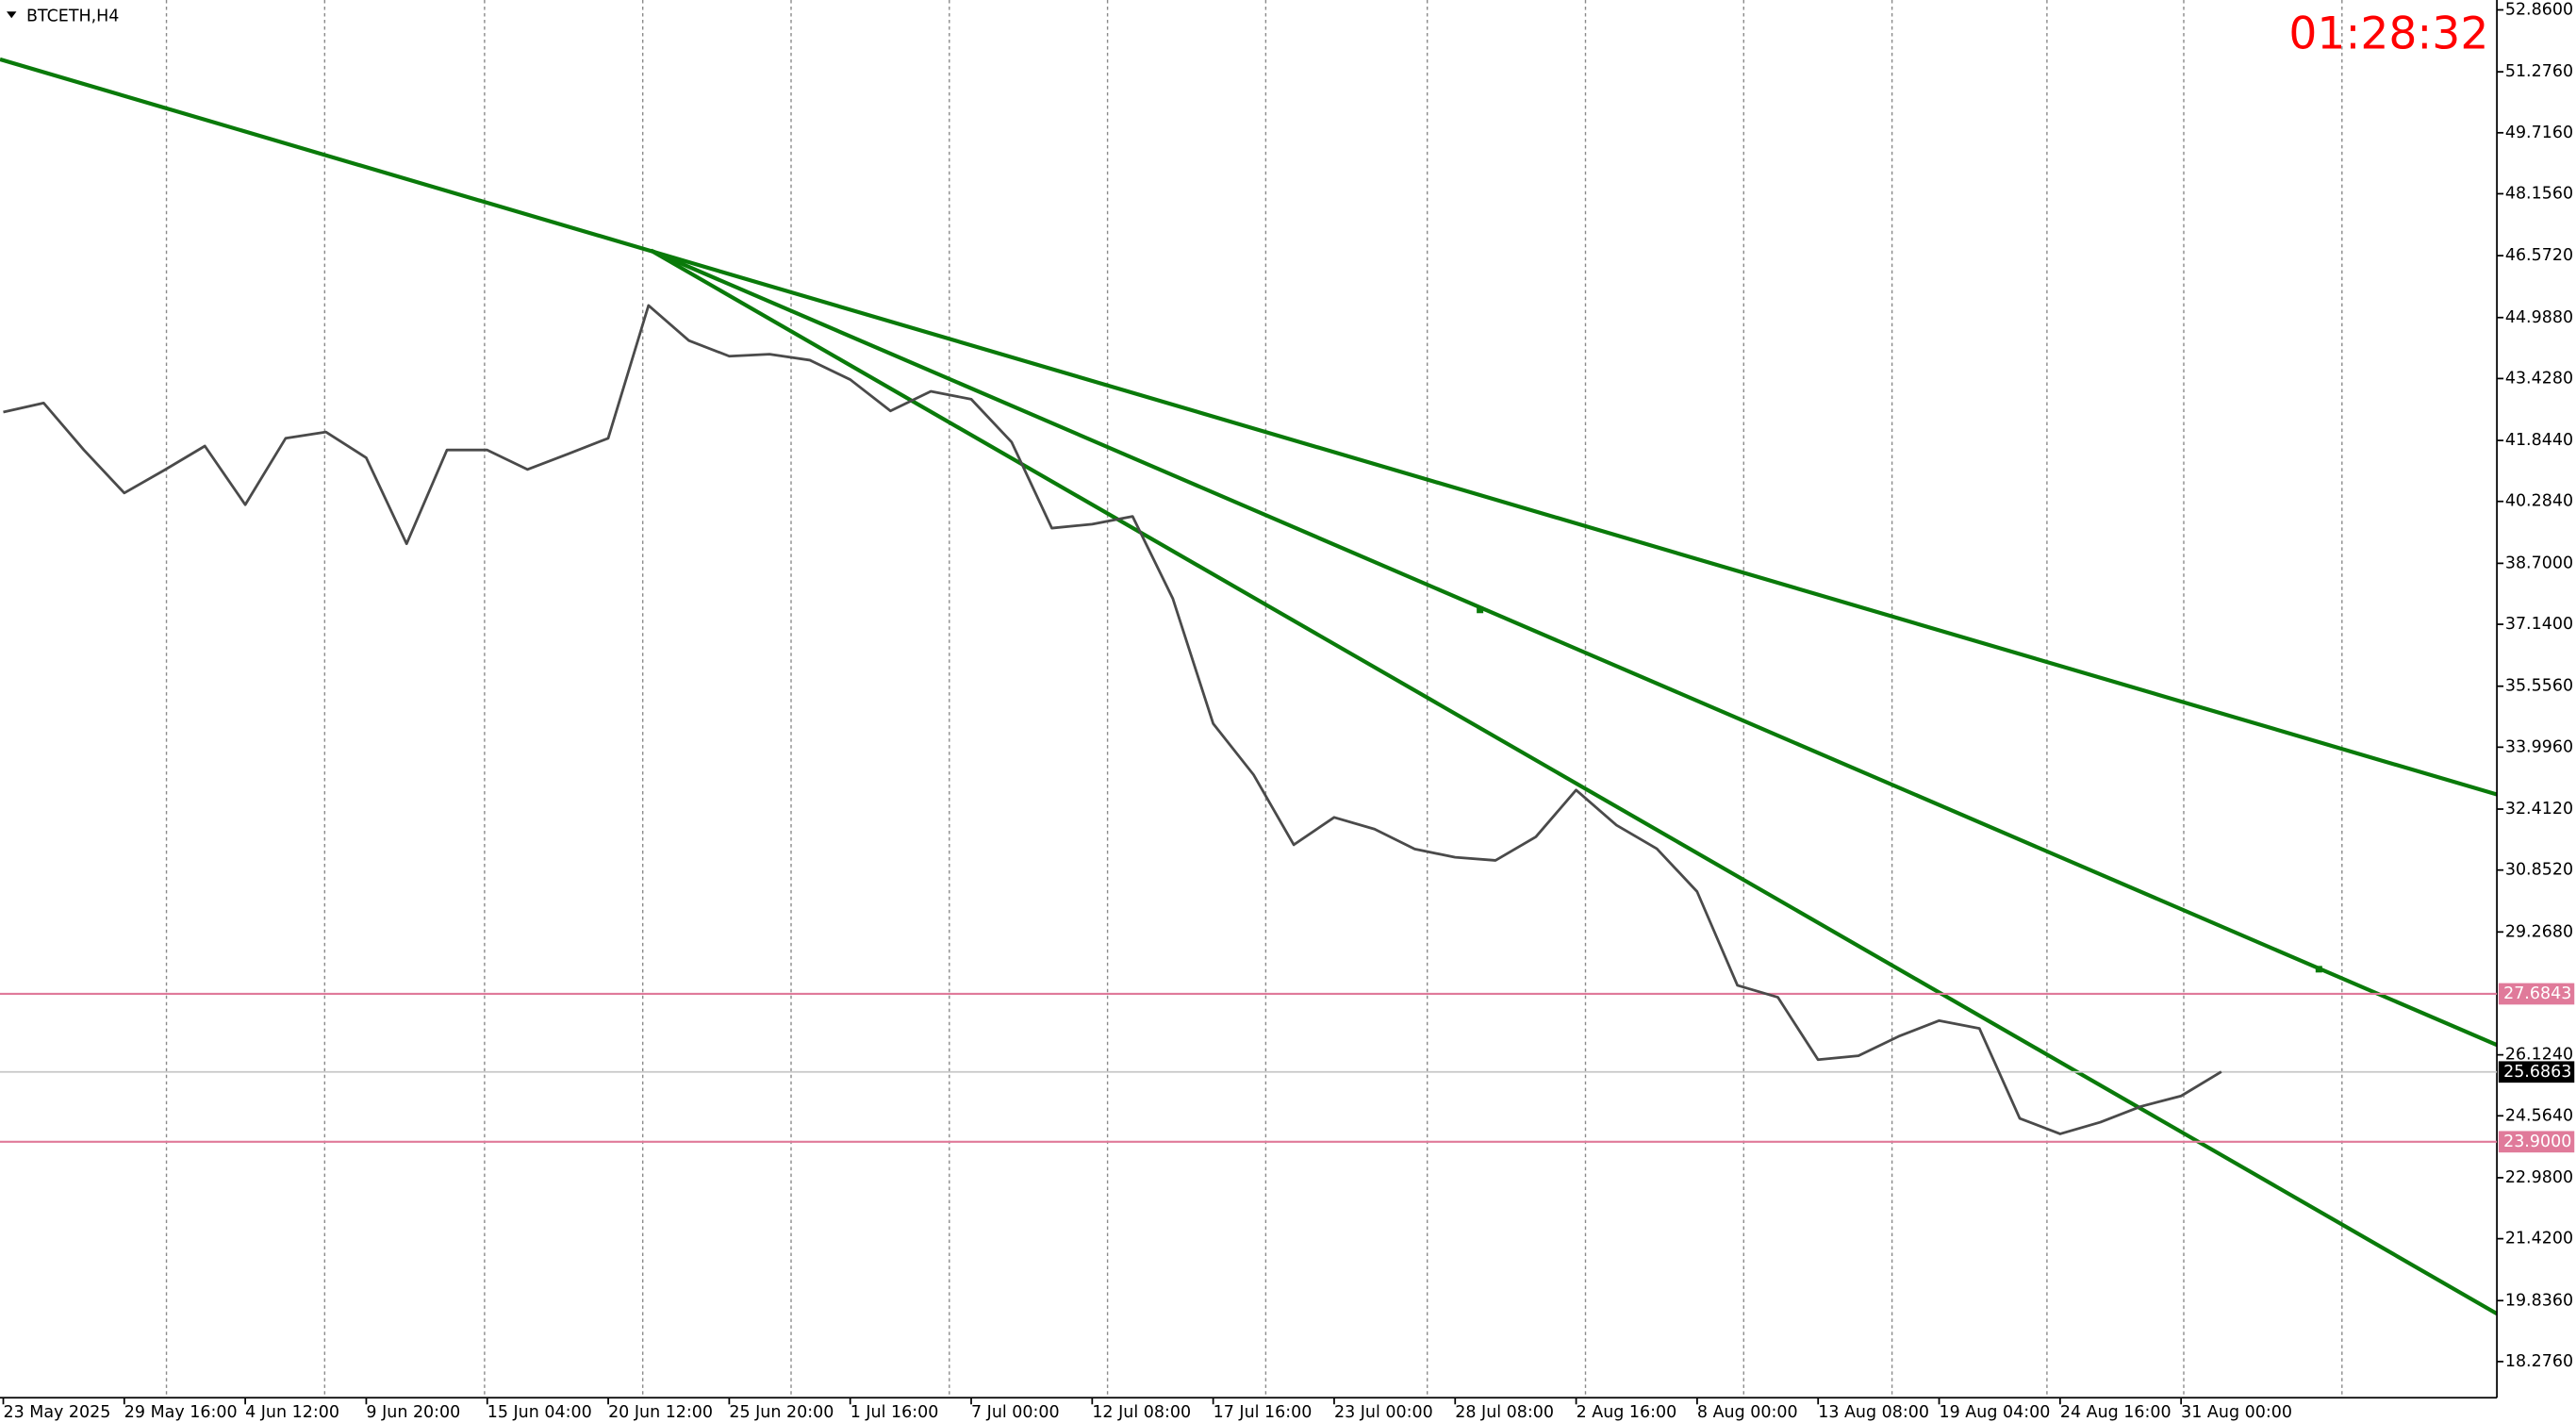 This screenshot has width=2576, height=1422. I want to click on y-tick-label: 37.1400, so click(2539, 624).